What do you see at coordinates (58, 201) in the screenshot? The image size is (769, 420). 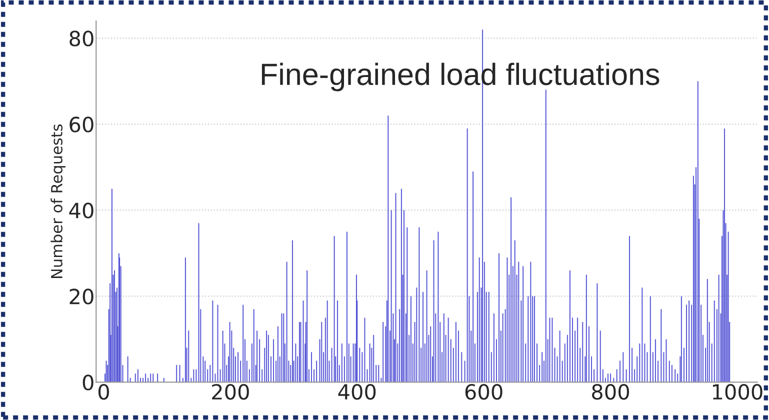 I see `y-axis-title: Number of Requests` at bounding box center [58, 201].